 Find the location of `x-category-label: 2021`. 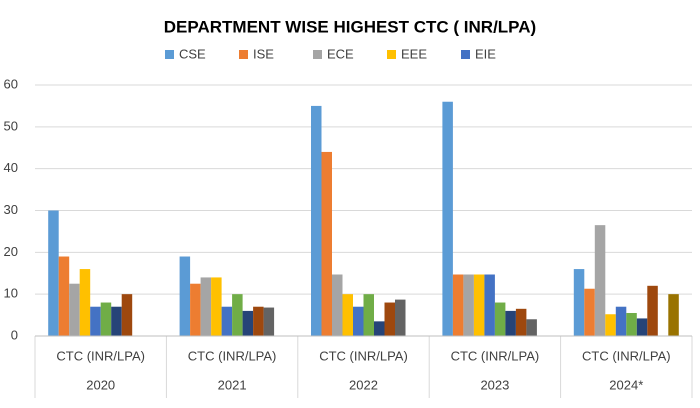

x-category-label: 2021 is located at coordinates (232, 384).